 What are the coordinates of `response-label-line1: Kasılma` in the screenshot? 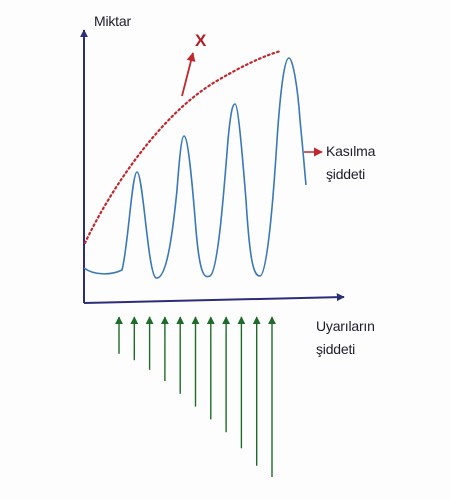 It's located at (351, 151).